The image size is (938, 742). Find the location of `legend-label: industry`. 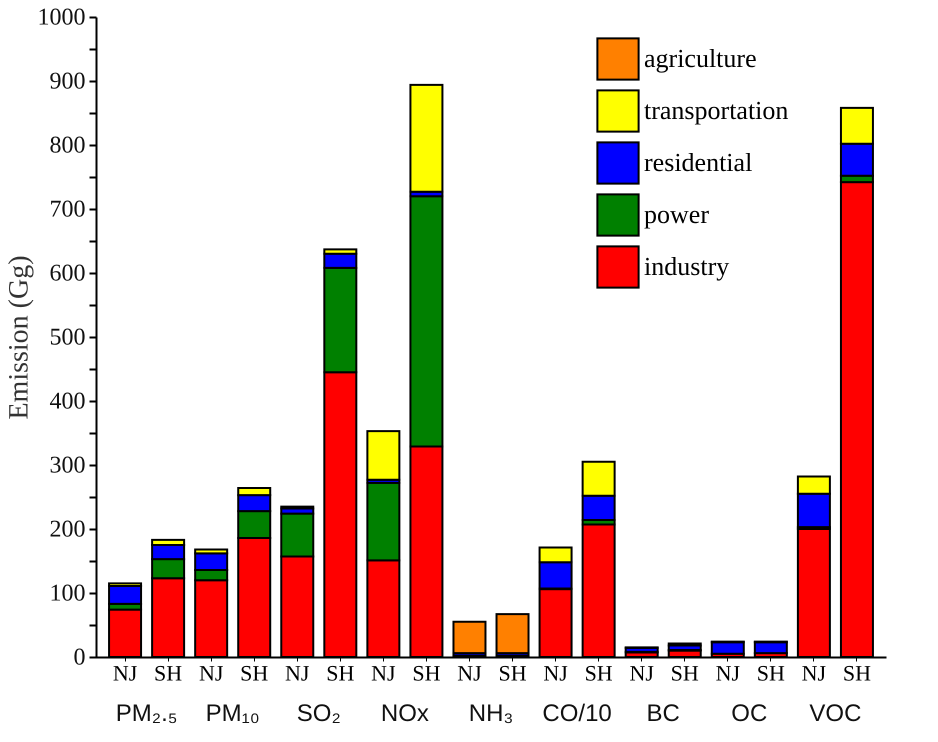

legend-label: industry is located at coordinates (687, 266).